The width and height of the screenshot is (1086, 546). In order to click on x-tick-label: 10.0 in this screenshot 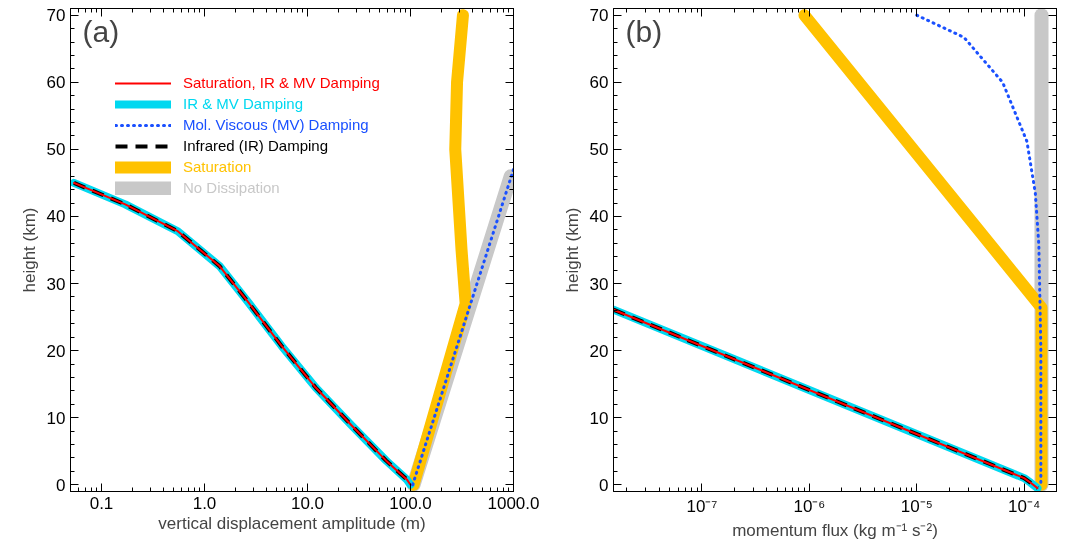, I will do `click(307, 503)`.